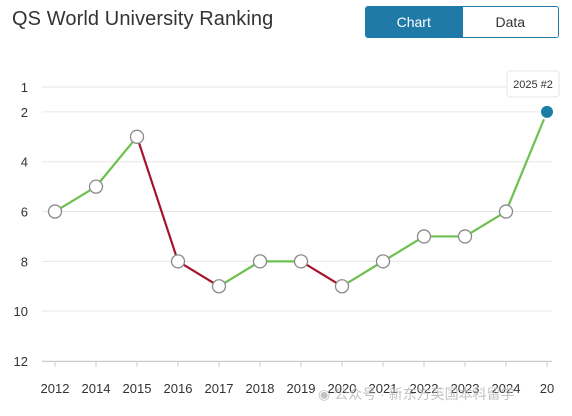  Describe the element at coordinates (547, 111) in the screenshot. I see `highlighted-data-point` at that location.